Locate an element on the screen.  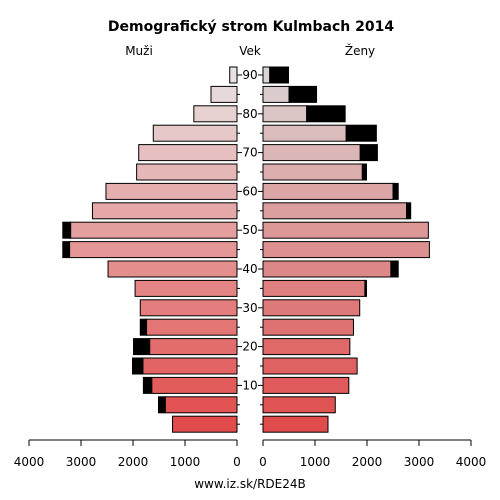
age-label-60: 60 is located at coordinates (249, 191).